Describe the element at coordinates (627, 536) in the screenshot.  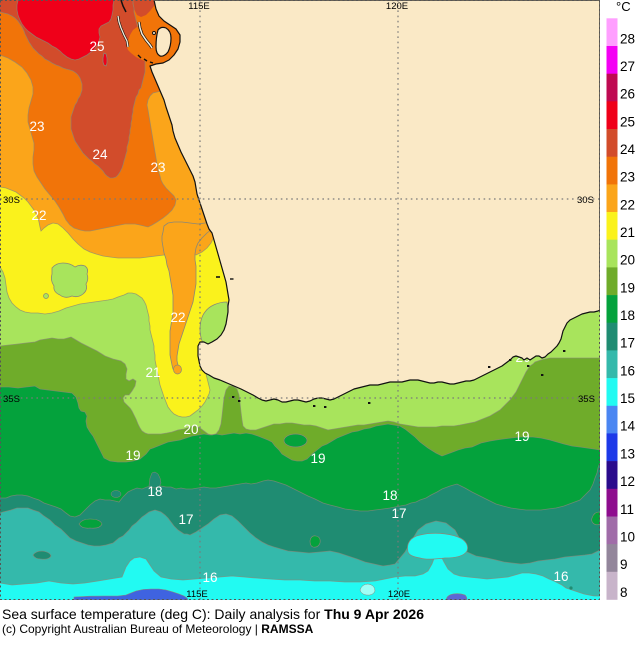
I see `svg-text: 10` at that location.